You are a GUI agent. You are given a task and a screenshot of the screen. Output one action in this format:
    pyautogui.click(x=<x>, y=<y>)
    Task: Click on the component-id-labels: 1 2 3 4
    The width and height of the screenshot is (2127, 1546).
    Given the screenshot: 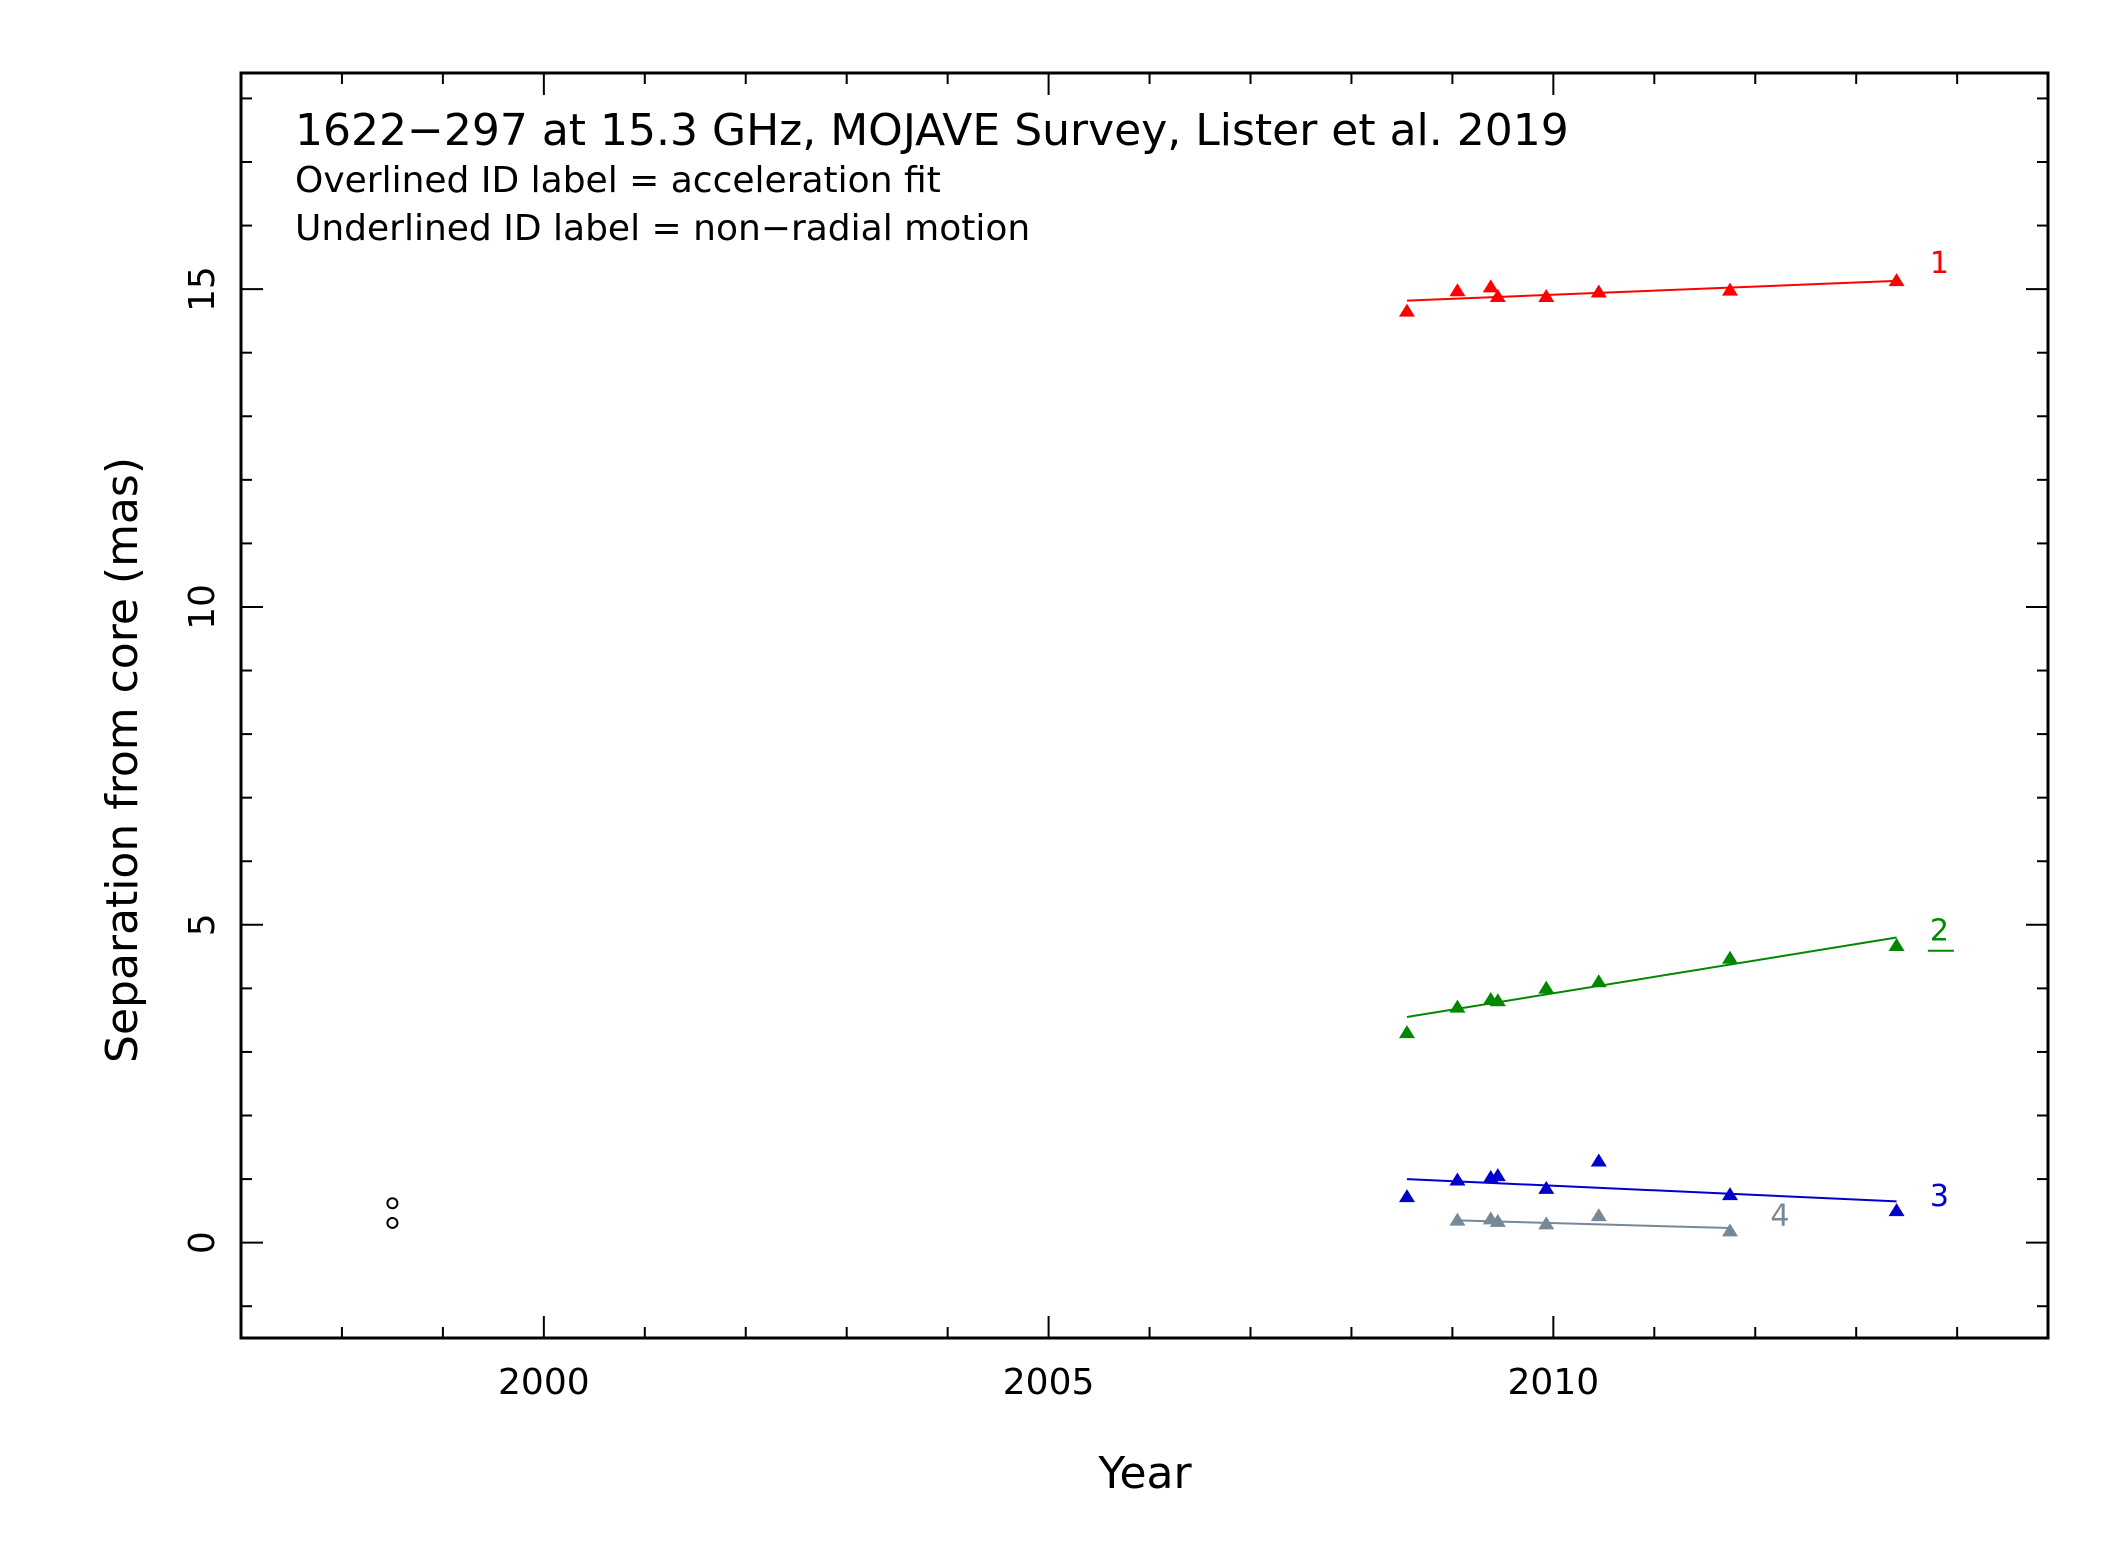 What is the action you would take?
    pyautogui.click(x=1862, y=739)
    